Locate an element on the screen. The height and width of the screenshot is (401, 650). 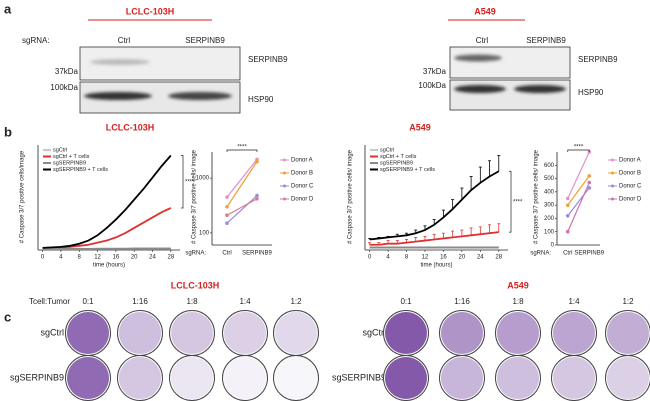
x-axis-label: sgRNA: is located at coordinates (540, 254).